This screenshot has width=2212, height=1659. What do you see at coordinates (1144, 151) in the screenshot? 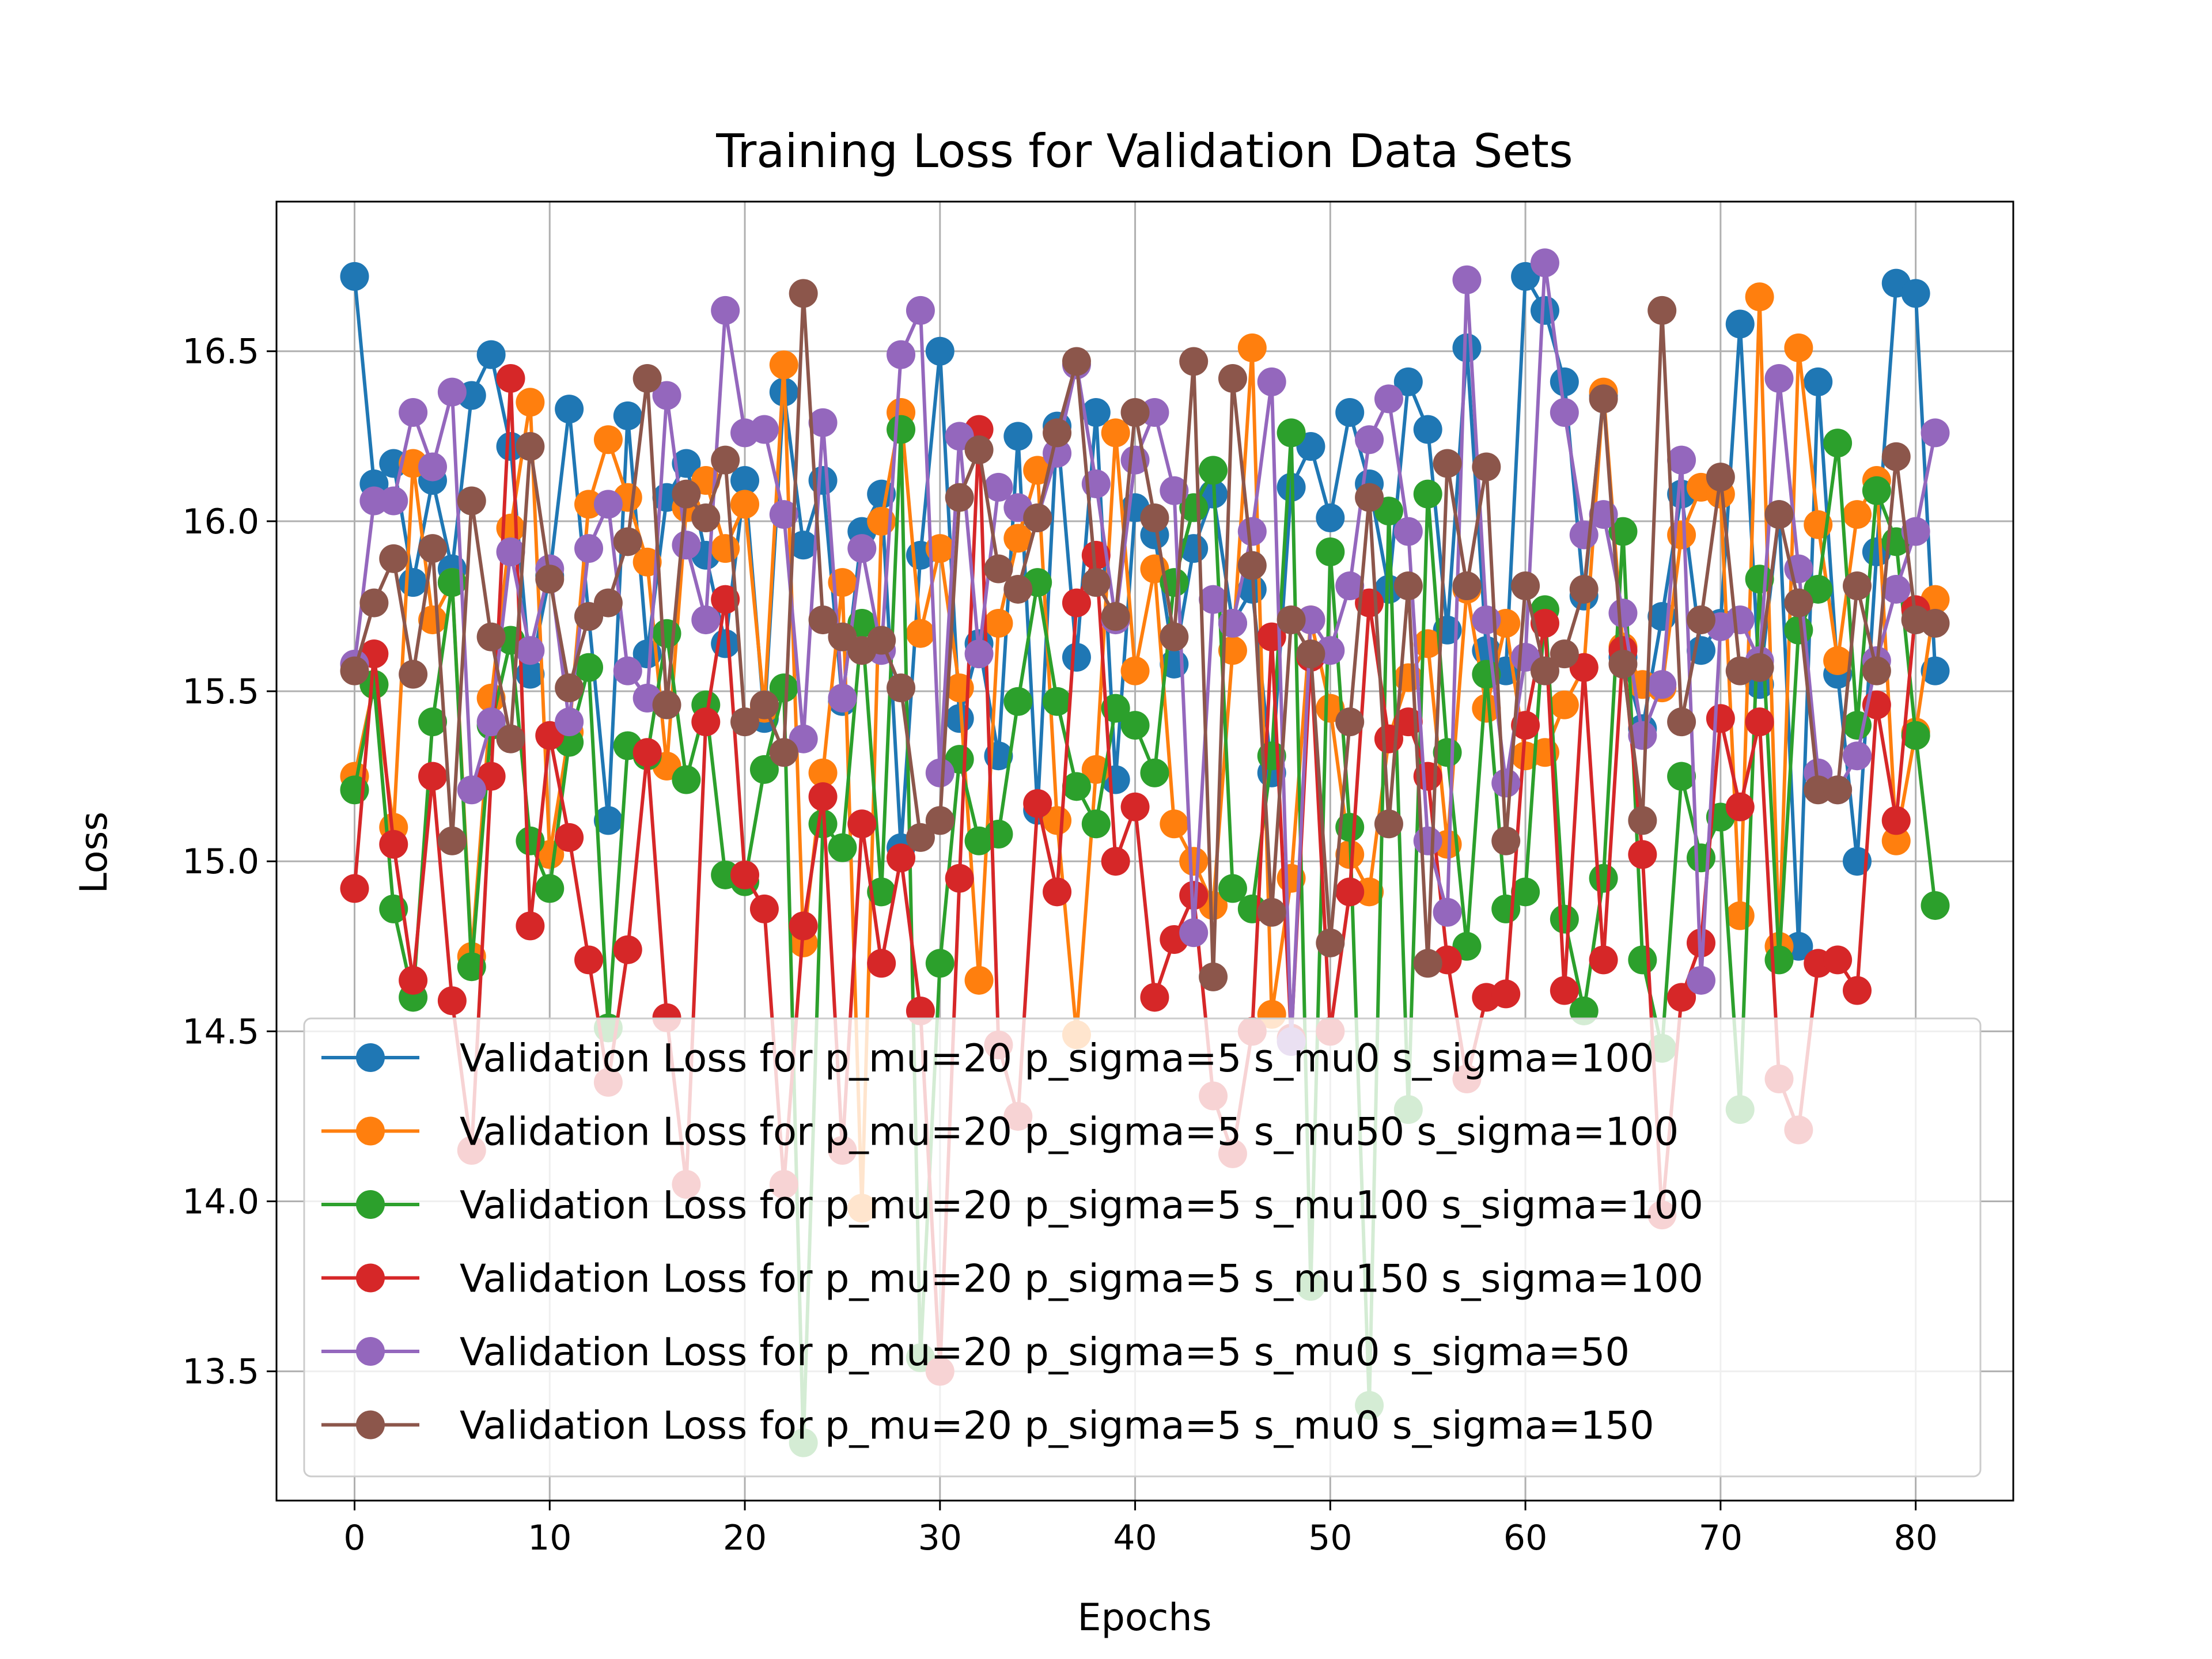
I see `chart-title: Training Loss for Validation Data Sets` at bounding box center [1144, 151].